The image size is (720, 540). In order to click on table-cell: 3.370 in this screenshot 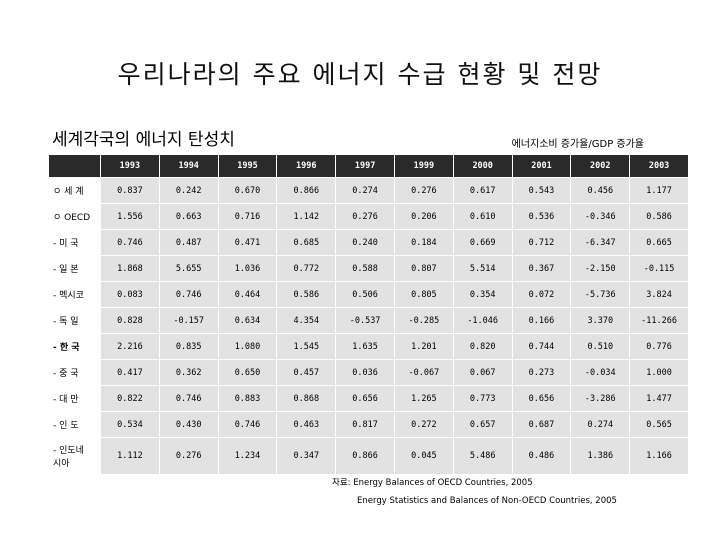, I will do `click(600, 320)`.